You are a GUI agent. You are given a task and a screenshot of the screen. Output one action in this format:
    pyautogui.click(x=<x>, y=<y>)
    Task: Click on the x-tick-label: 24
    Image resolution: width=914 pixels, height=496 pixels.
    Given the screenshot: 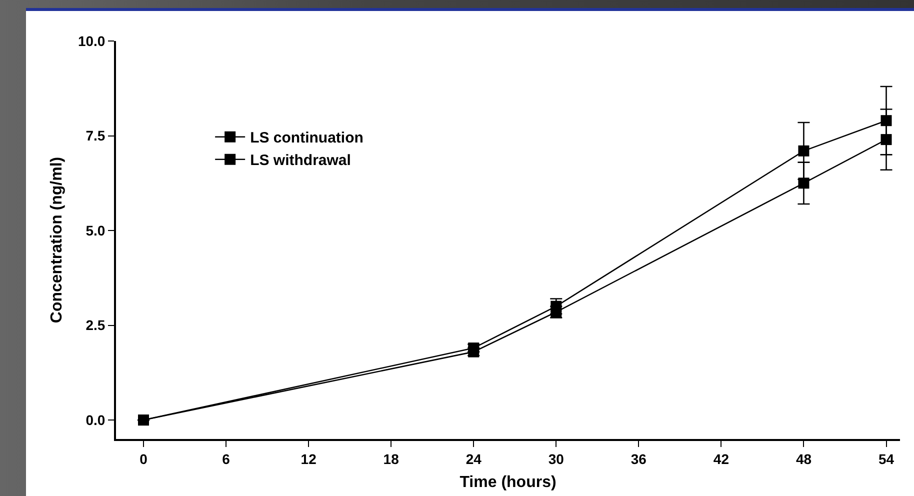 What is the action you would take?
    pyautogui.click(x=474, y=458)
    